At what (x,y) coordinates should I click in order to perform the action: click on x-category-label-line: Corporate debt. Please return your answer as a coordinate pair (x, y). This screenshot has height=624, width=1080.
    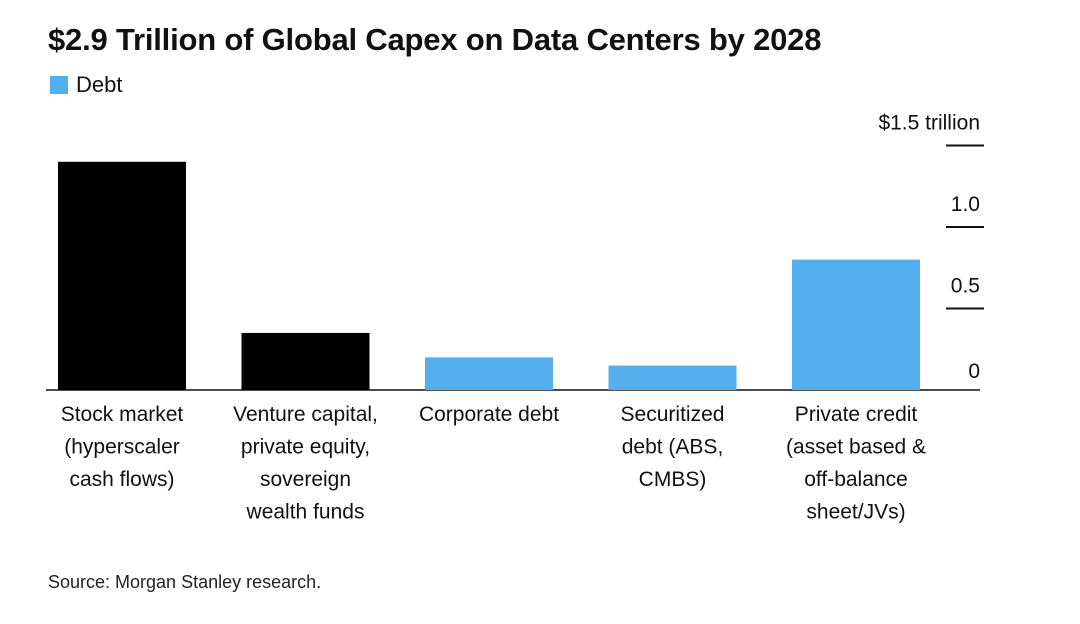
    Looking at the image, I should click on (489, 414).